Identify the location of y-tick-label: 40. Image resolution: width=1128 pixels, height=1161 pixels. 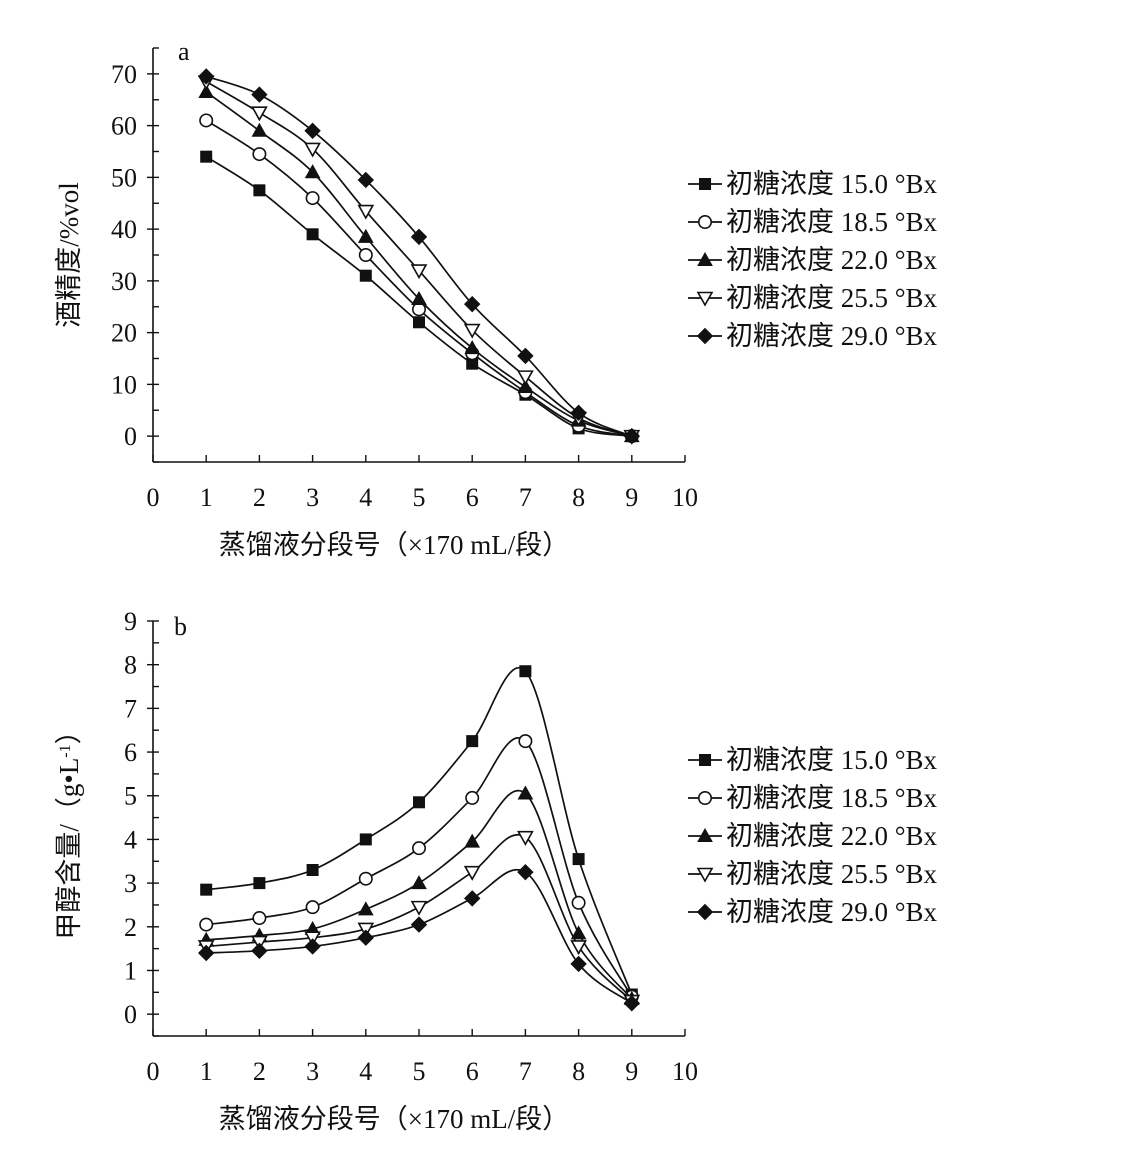
(124, 229).